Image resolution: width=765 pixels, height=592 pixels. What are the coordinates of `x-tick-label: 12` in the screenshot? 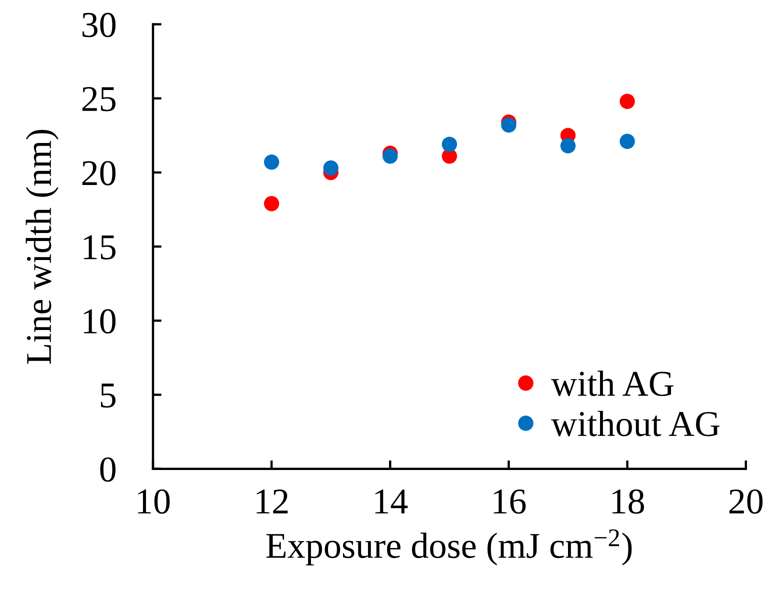 It's located at (272, 501).